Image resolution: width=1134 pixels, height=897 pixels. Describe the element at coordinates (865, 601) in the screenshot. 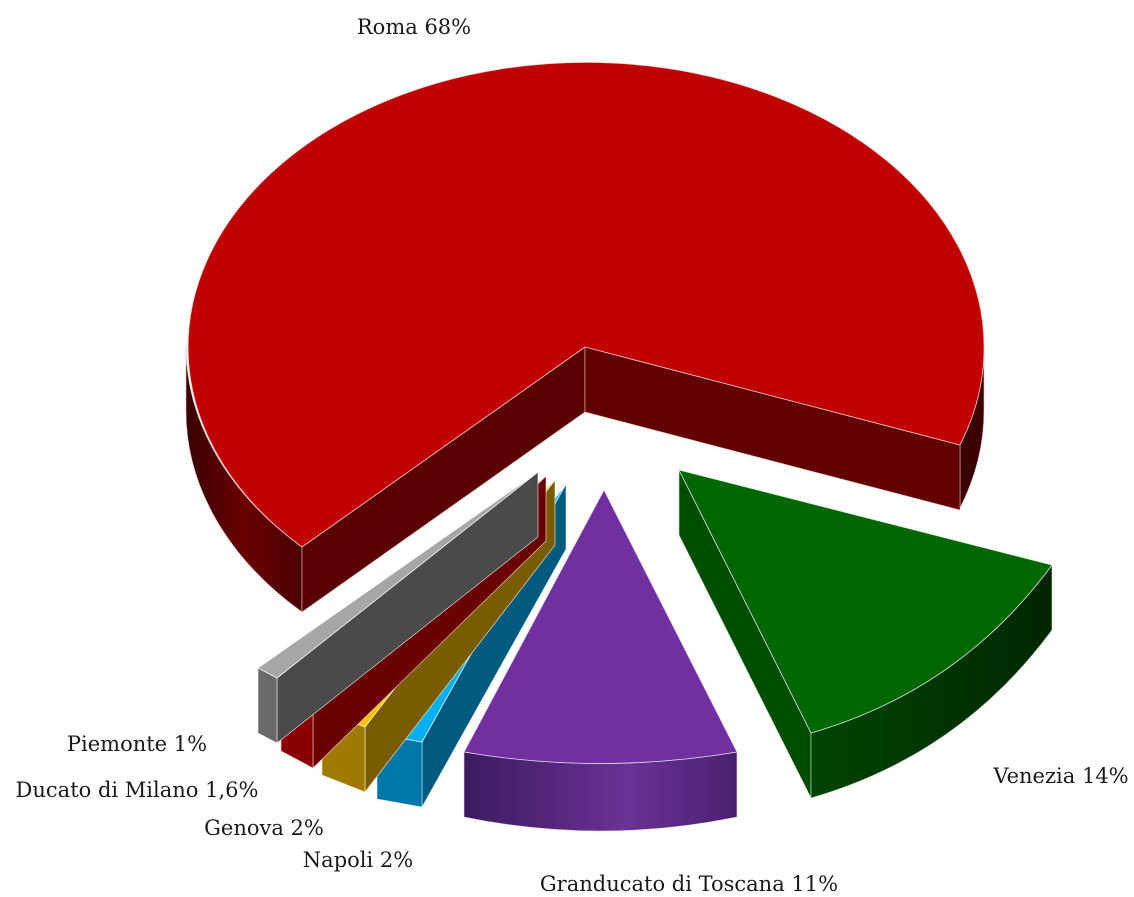

I see `slice-venezia-top` at that location.